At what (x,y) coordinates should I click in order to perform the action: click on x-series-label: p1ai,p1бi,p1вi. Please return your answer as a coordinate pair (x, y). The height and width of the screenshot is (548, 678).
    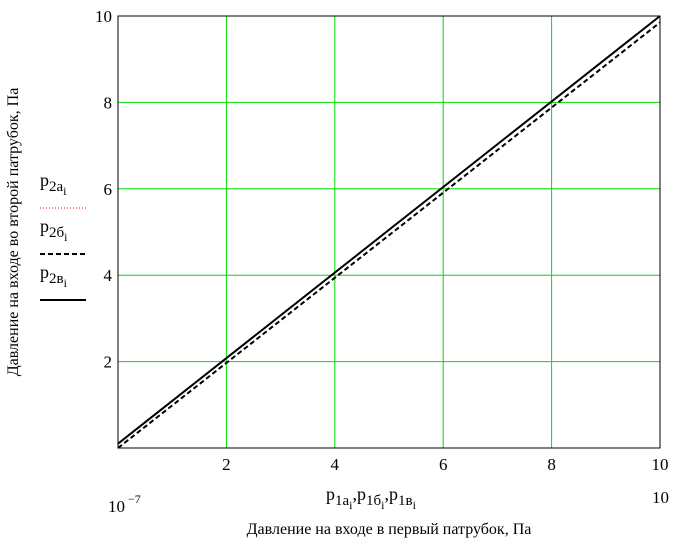
    Looking at the image, I should click on (371, 498).